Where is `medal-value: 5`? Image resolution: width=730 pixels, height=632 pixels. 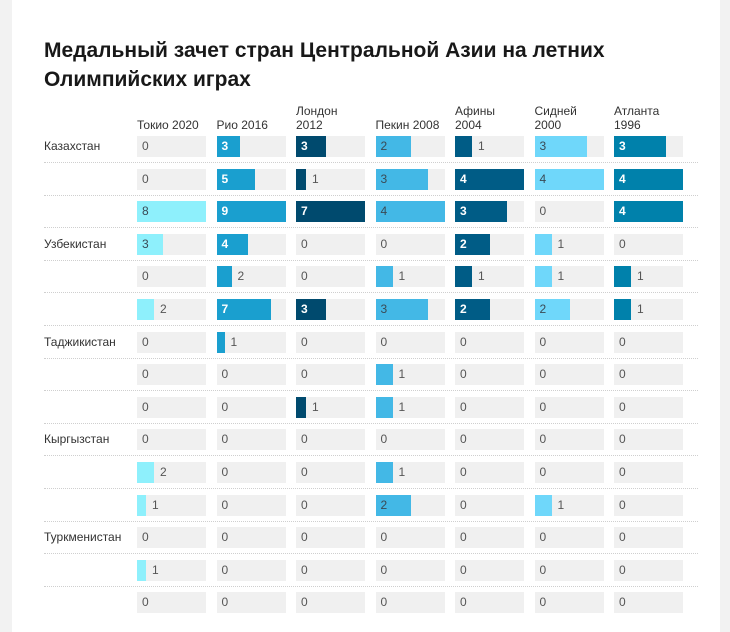
medal-value: 5 is located at coordinates (225, 178).